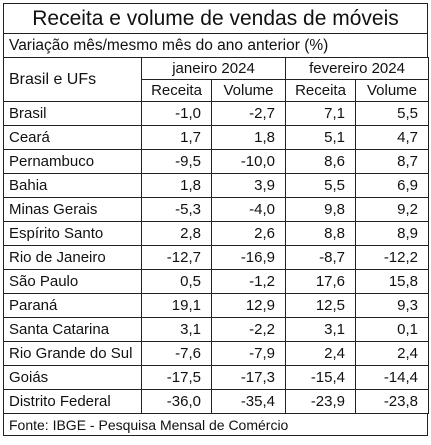 The width and height of the screenshot is (431, 445). I want to click on value-cell: -4,0, so click(248, 209).